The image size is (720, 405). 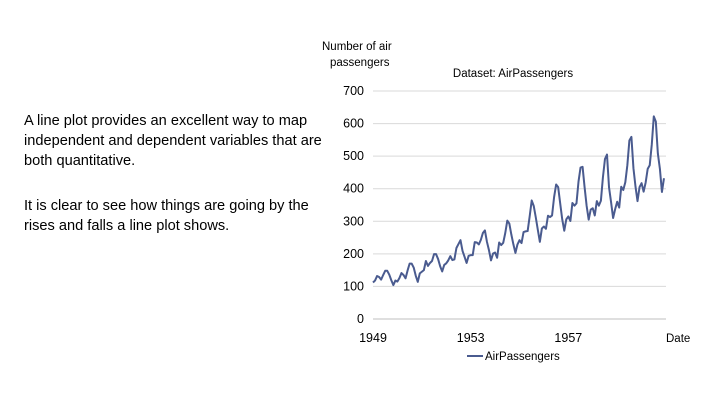 What do you see at coordinates (353, 221) in the screenshot?
I see `y-tick-label: 300` at bounding box center [353, 221].